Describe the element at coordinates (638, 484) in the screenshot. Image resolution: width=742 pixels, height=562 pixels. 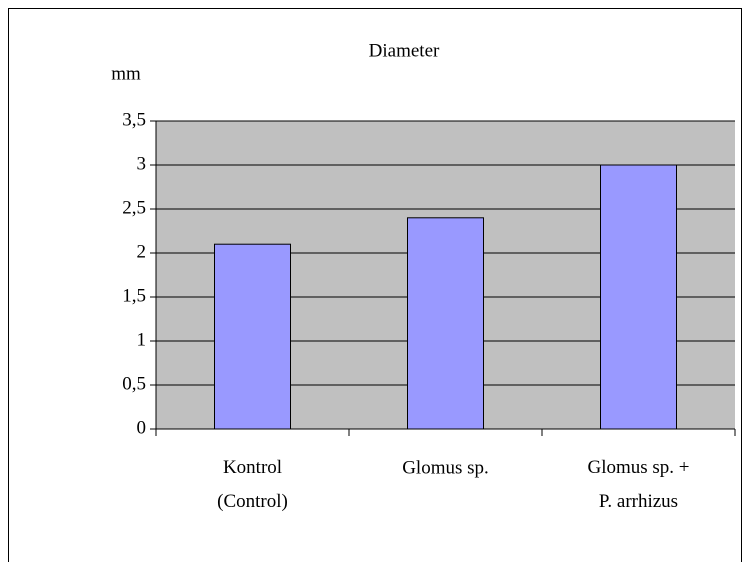
I see `x-tick-label: Glomus sp. + P. arrhizus` at that location.